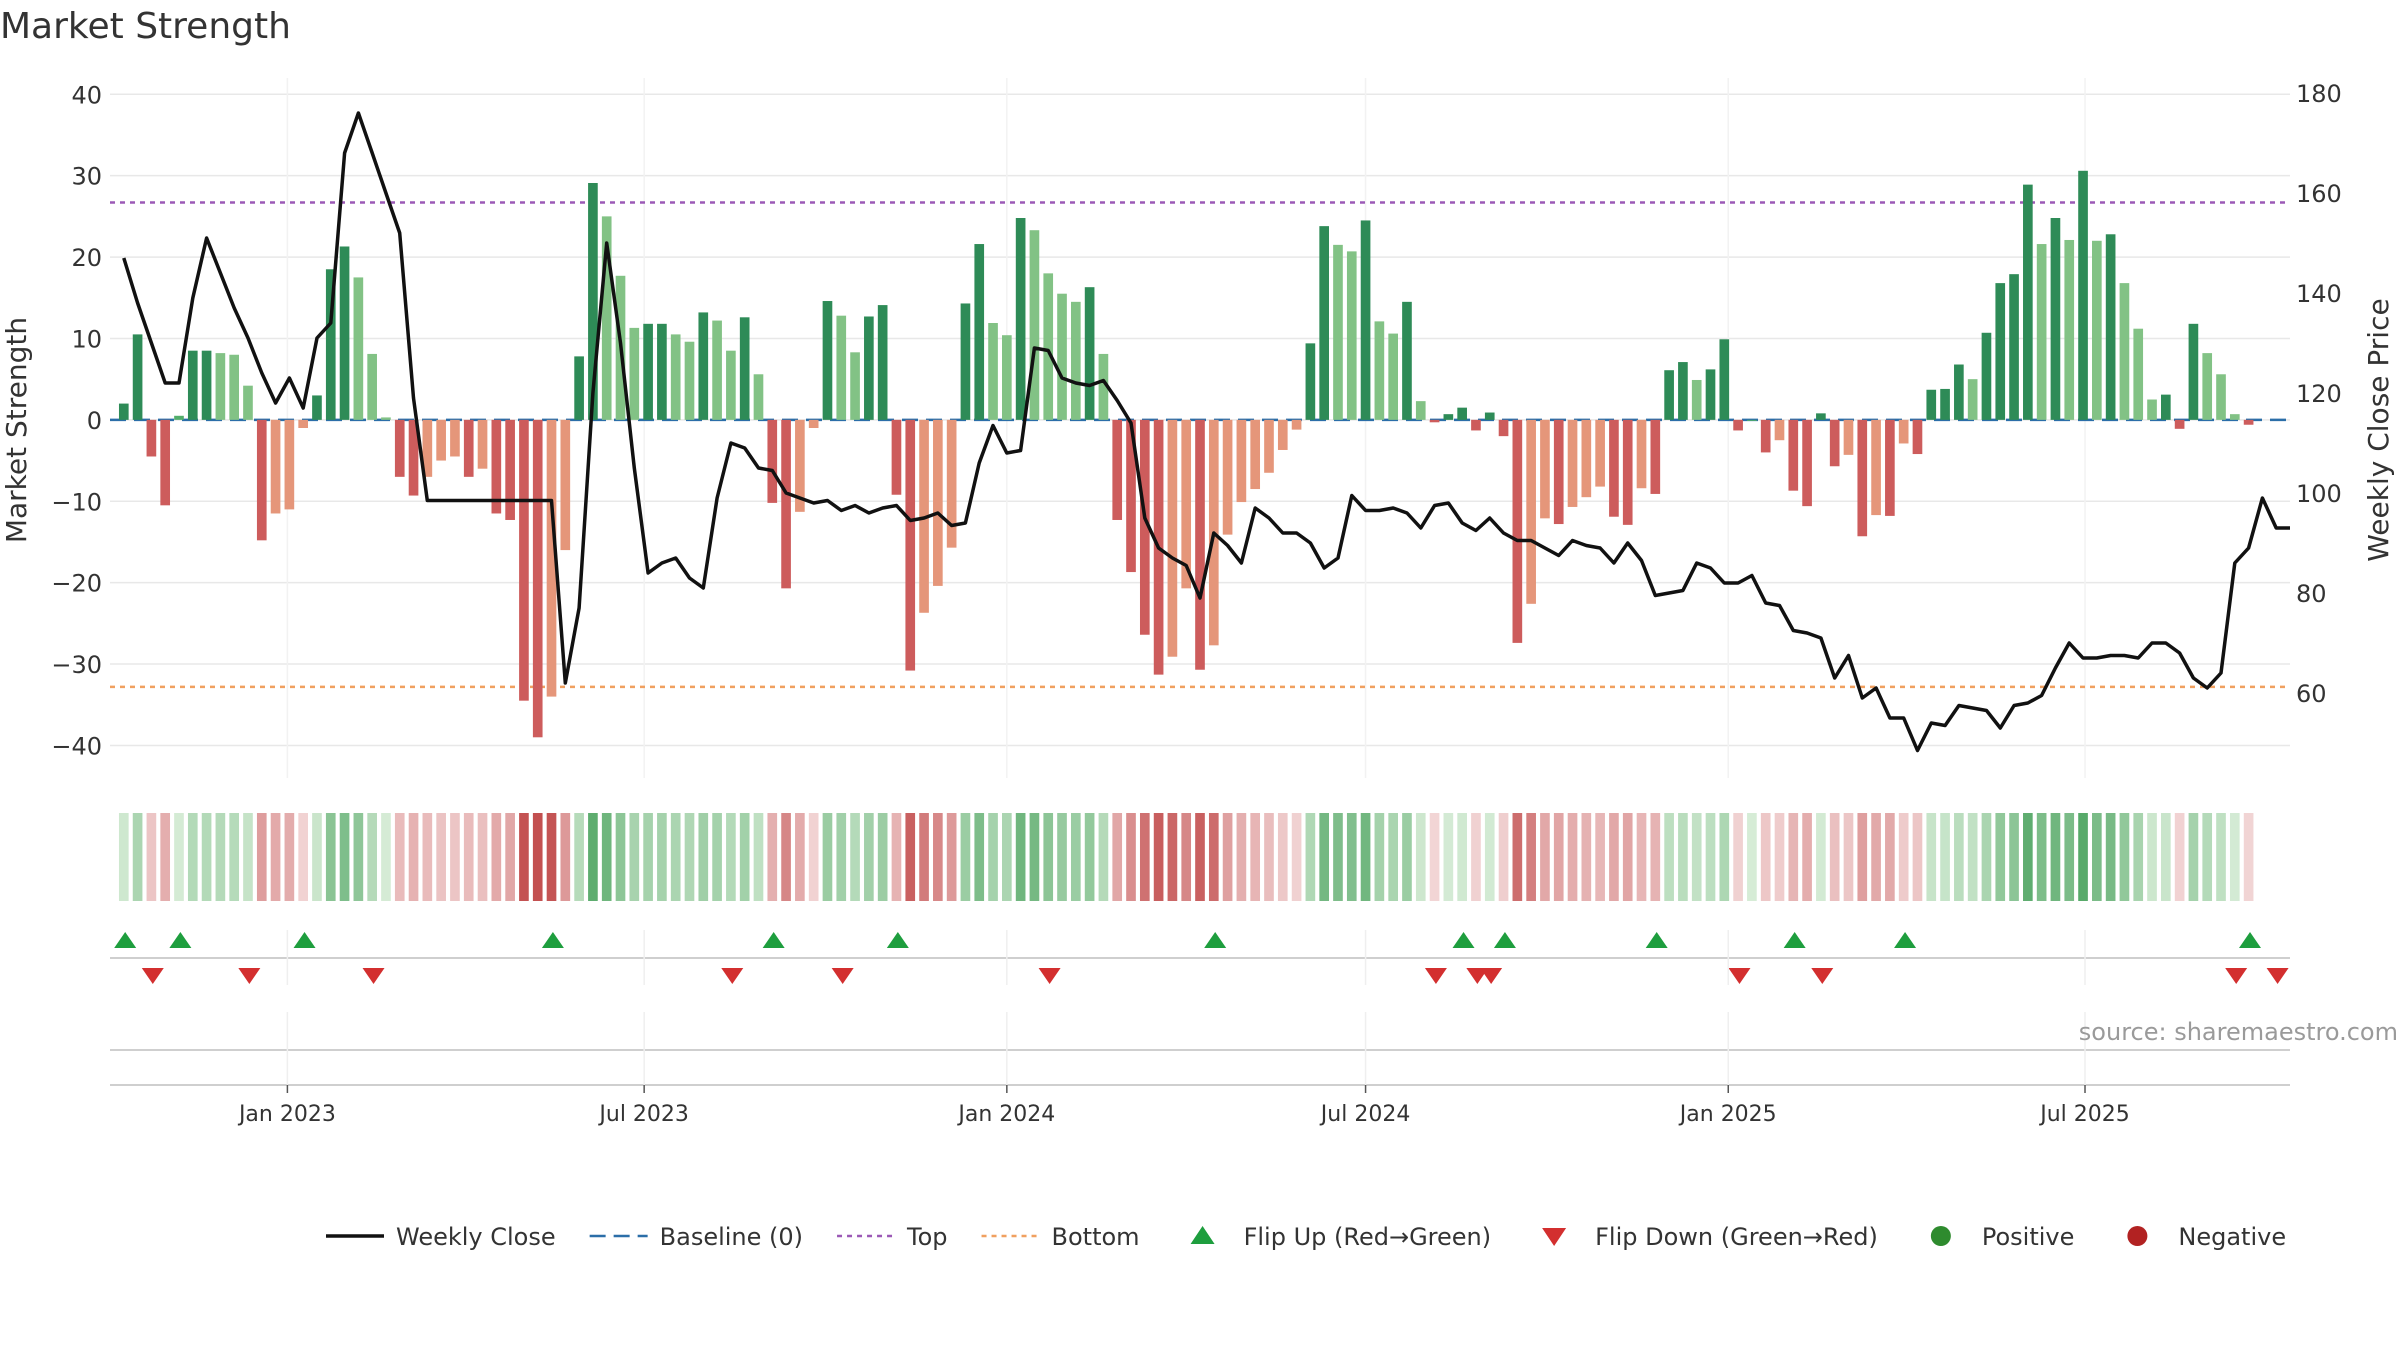  What do you see at coordinates (2319, 394) in the screenshot?
I see `right-axis-ticks: 180 160 140 120 100 80 60` at bounding box center [2319, 394].